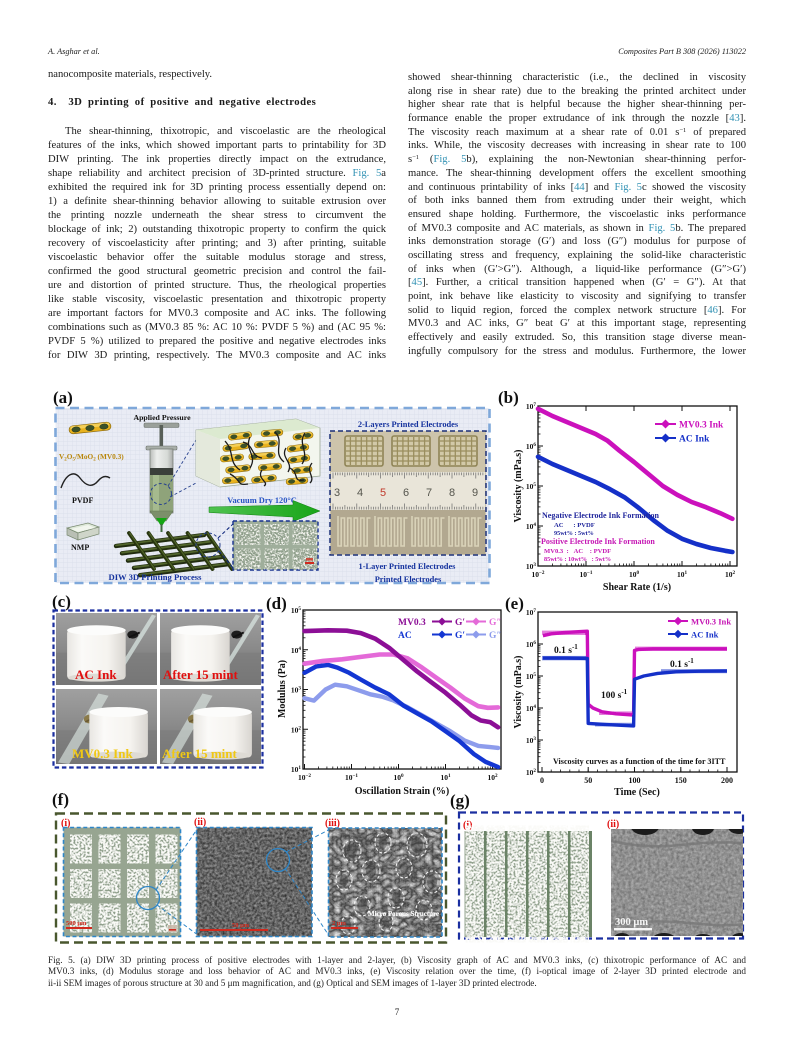 The height and width of the screenshot is (1058, 794). I want to click on svg-text: 500 μm, so click(76, 923).